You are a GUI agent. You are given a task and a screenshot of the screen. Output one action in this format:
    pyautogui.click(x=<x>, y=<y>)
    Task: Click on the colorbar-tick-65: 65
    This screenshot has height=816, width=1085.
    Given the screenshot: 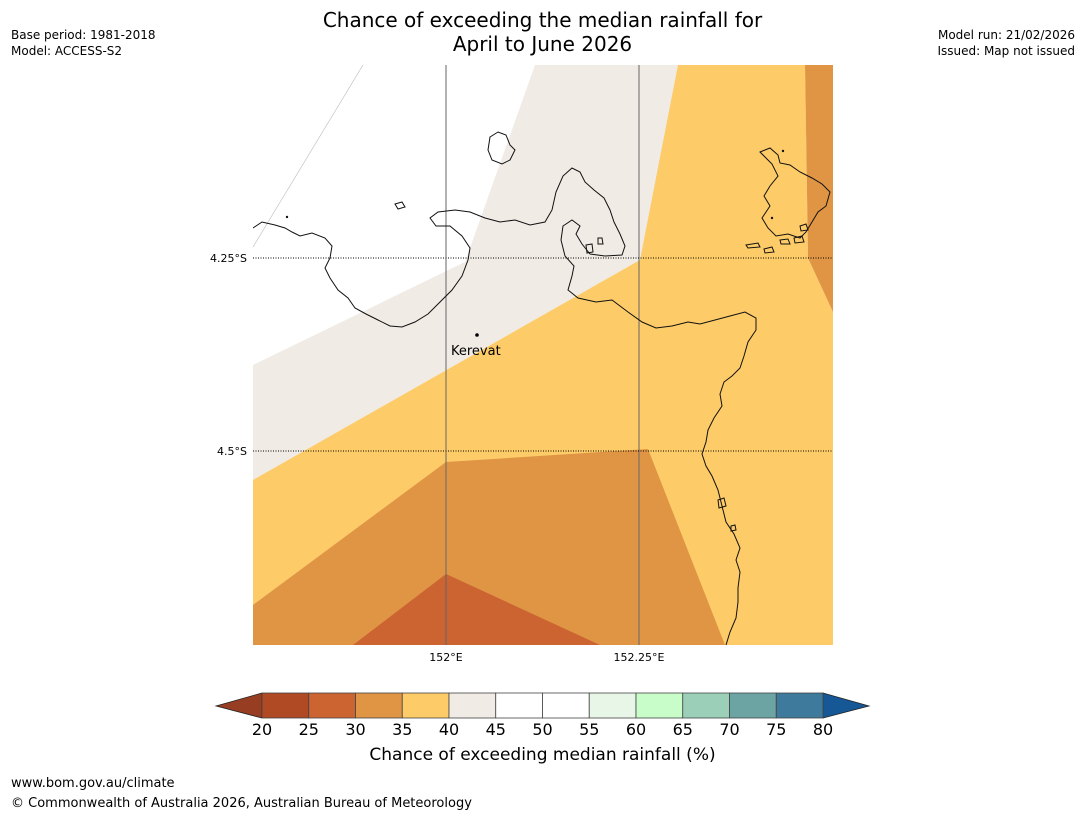 What is the action you would take?
    pyautogui.click(x=682, y=729)
    